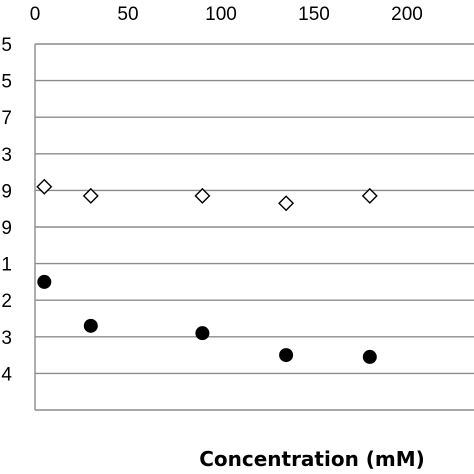 The width and height of the screenshot is (474, 474). What do you see at coordinates (6, 155) in the screenshot?
I see `y-tick-label-3: 3` at bounding box center [6, 155].